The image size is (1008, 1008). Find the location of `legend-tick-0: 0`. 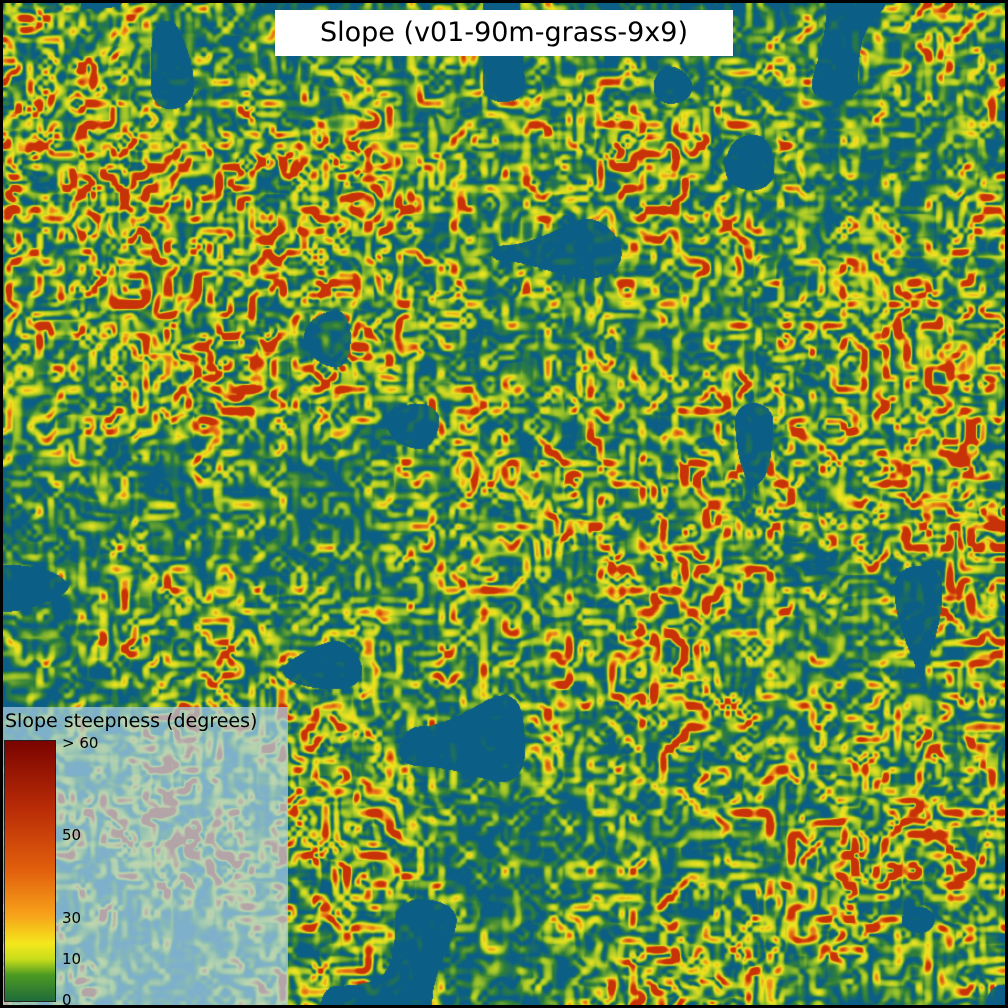

legend-tick-0: 0 is located at coordinates (67, 999).